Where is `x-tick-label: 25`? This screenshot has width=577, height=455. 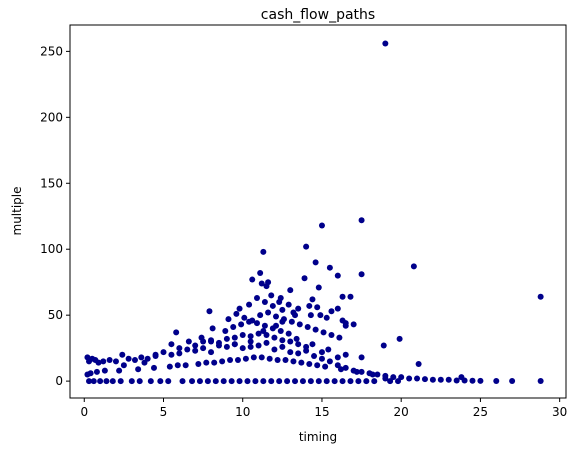
x-tick-label: 25 is located at coordinates (480, 412).